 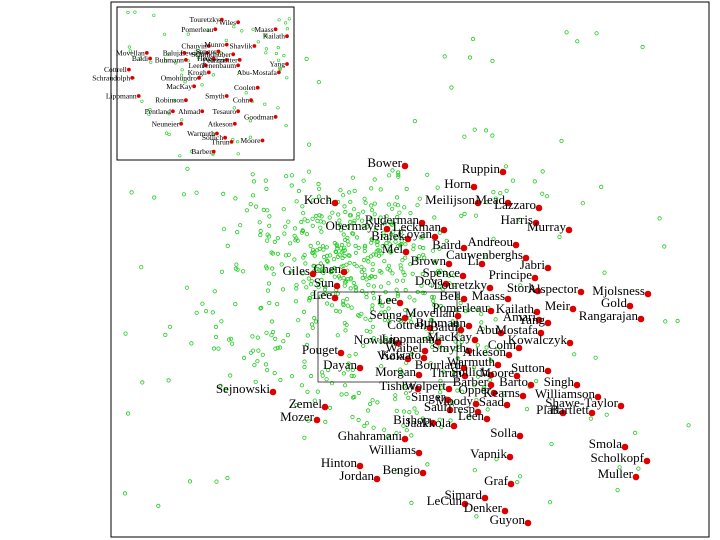 What do you see at coordinates (516, 329) in the screenshot?
I see `author-label: Mostafa` at bounding box center [516, 329].